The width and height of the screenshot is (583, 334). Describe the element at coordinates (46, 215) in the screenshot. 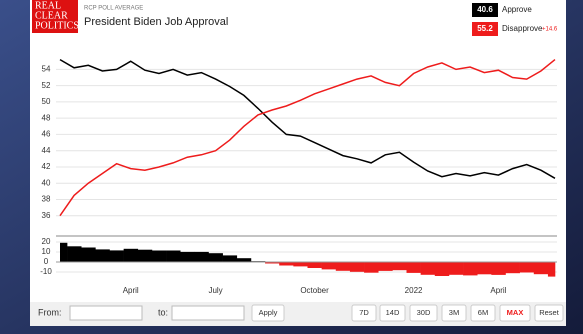

I see `y-tick-label: 36` at that location.